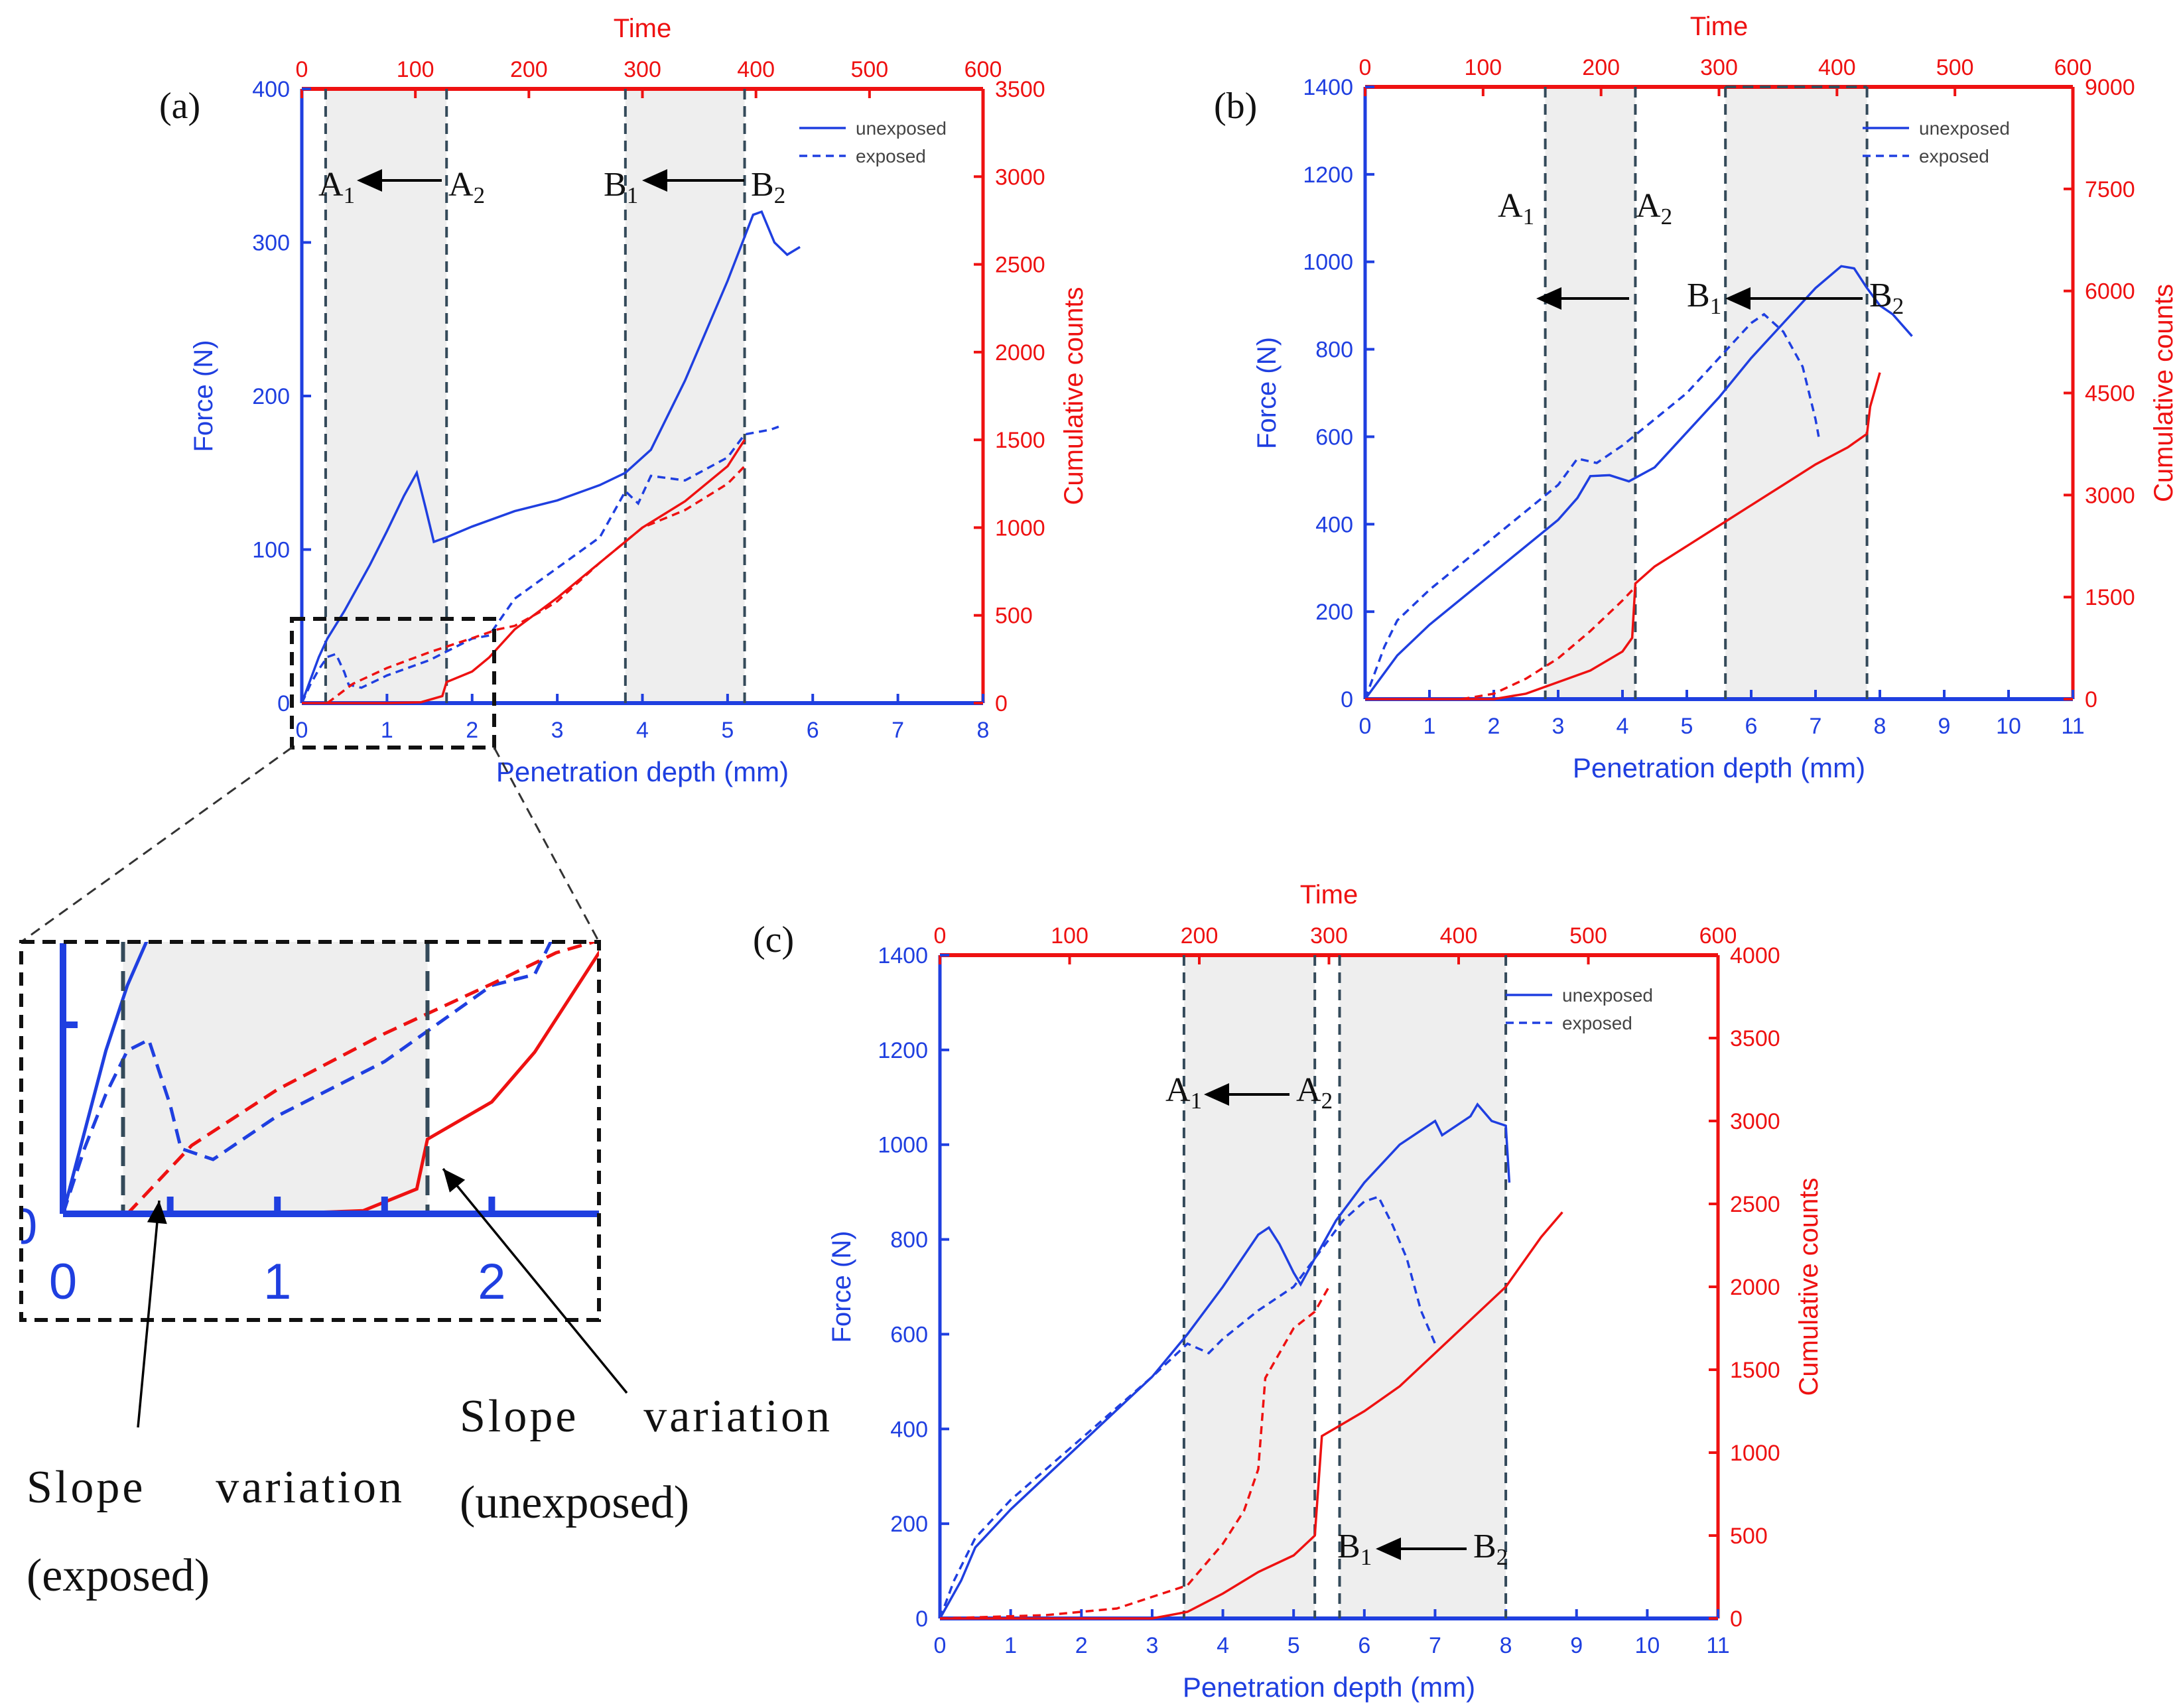  Describe the element at coordinates (1354, 1549) in the screenshot. I see `annotation-b1: B1` at that location.